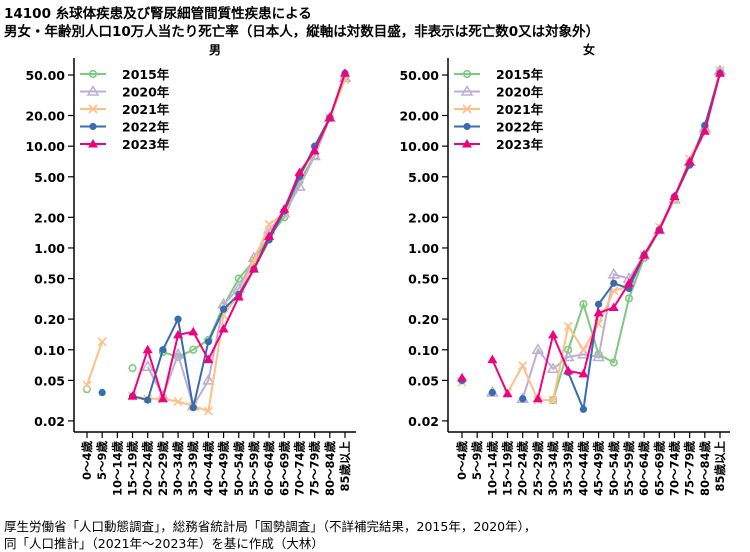  Describe the element at coordinates (419, 116) in the screenshot. I see `y-tick-label: 20.00` at that location.